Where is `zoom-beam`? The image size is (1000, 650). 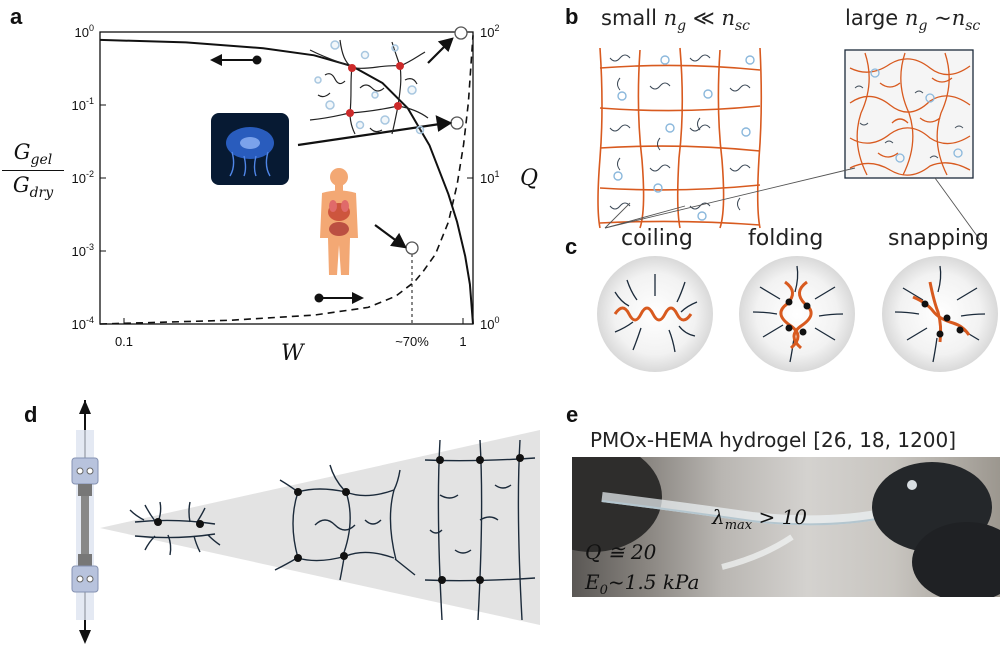 zoom-beam is located at coordinates (320, 527).